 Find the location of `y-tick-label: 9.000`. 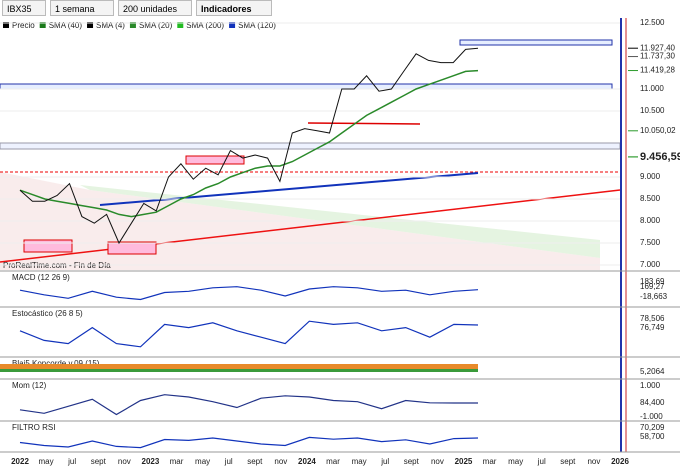

y-tick-label: 9.000 is located at coordinates (650, 176).